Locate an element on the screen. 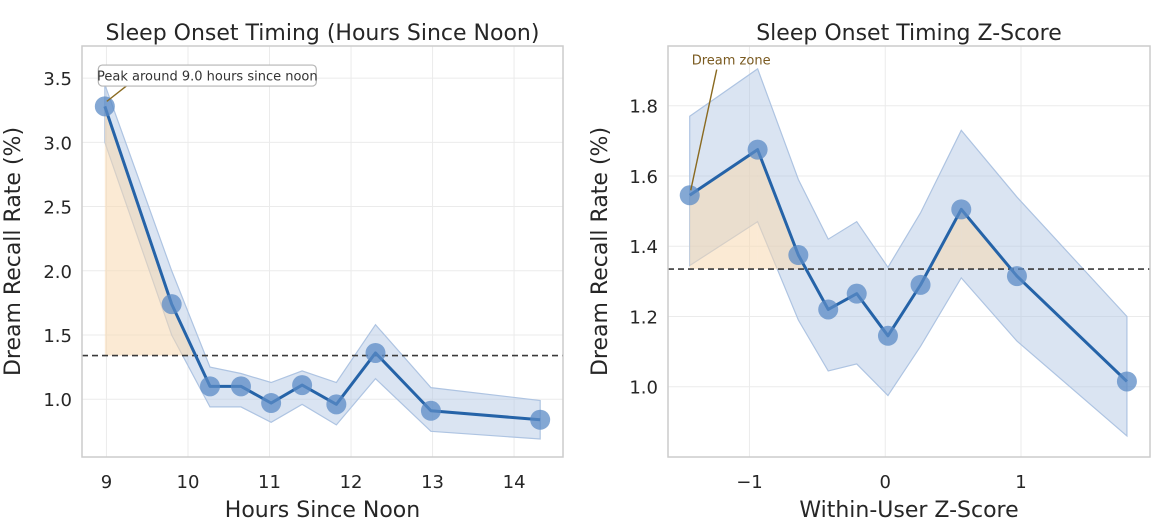 The height and width of the screenshot is (524, 1159). chart-title: Sleep Onset Timing Z-Score is located at coordinates (909, 33).